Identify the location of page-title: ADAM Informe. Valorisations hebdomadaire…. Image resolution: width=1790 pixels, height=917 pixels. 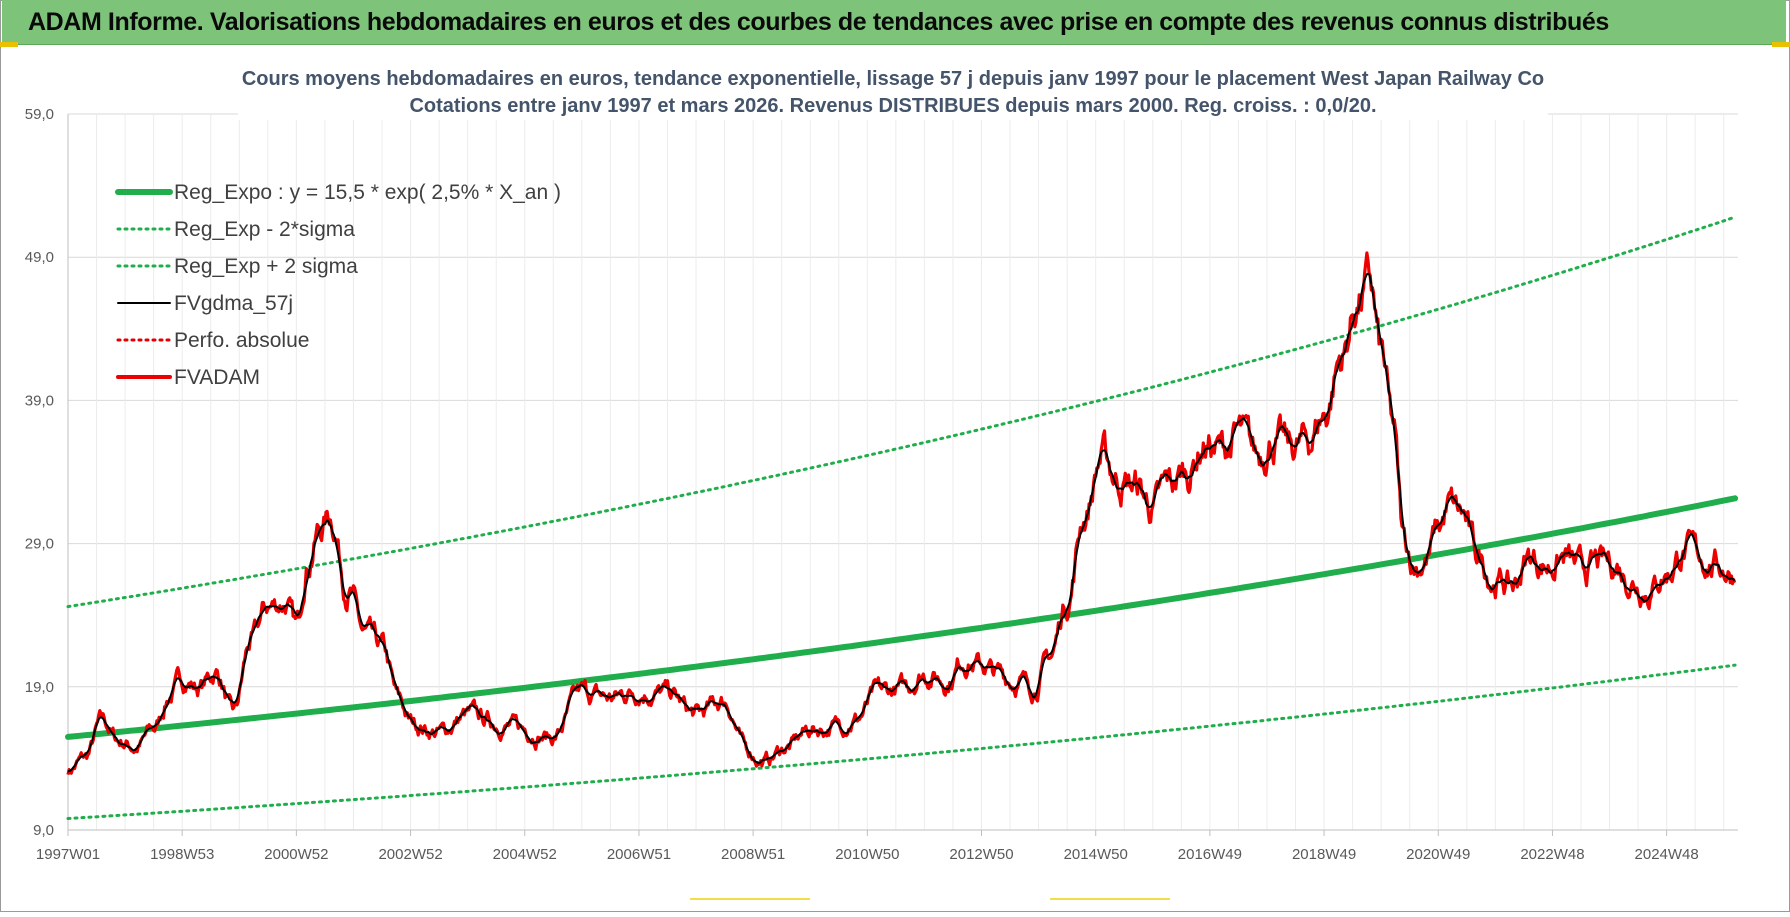
(818, 22).